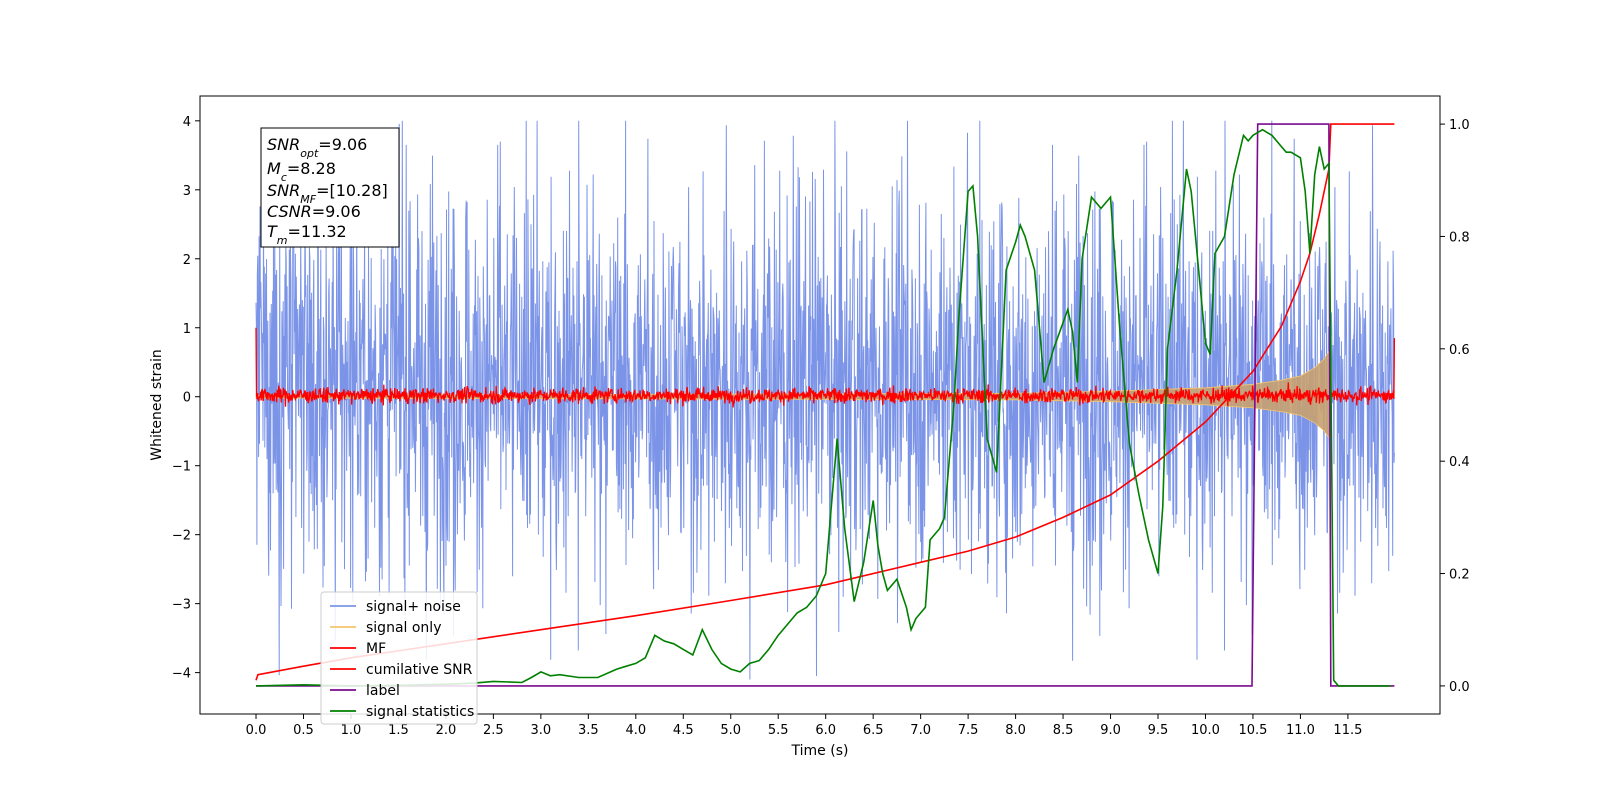 The height and width of the screenshot is (800, 1600). Describe the element at coordinates (1300, 730) in the screenshot. I see `x-tick-label: 11.0` at that location.